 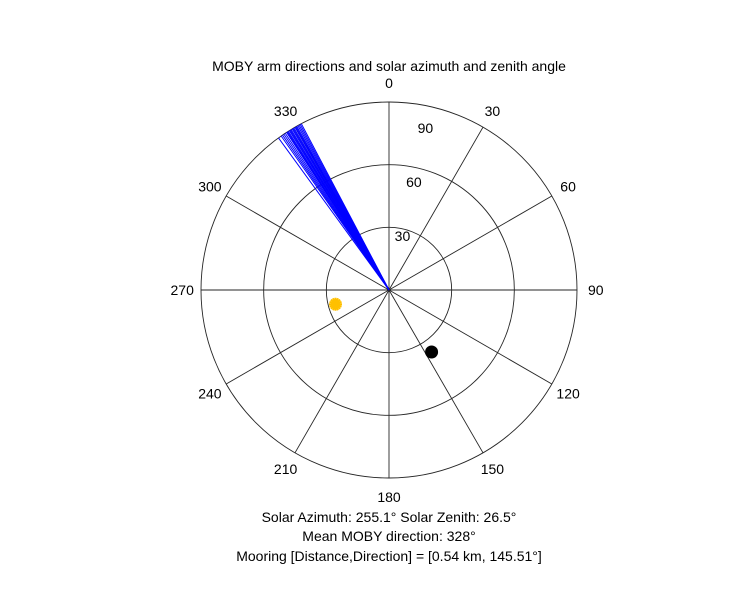 I want to click on radial-tick-label: 90, so click(x=426, y=128).